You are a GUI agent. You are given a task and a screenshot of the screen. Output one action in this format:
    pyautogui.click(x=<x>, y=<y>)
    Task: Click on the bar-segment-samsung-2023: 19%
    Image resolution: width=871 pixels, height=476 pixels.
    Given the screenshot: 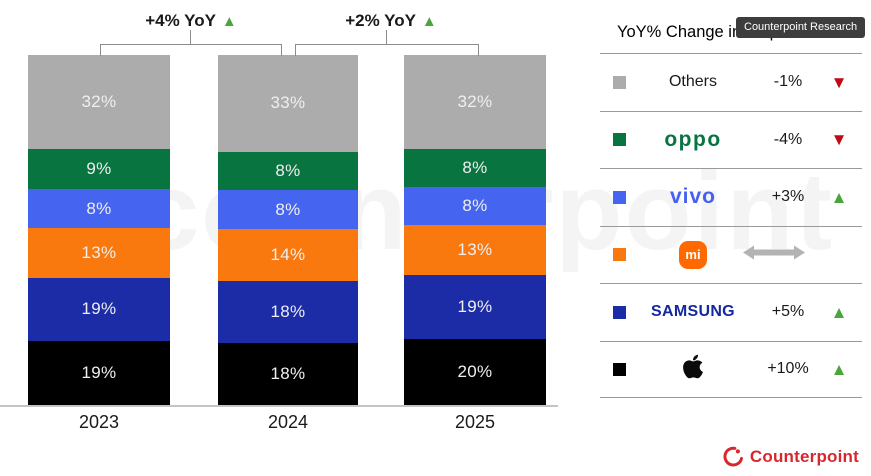 What is the action you would take?
    pyautogui.click(x=99, y=309)
    